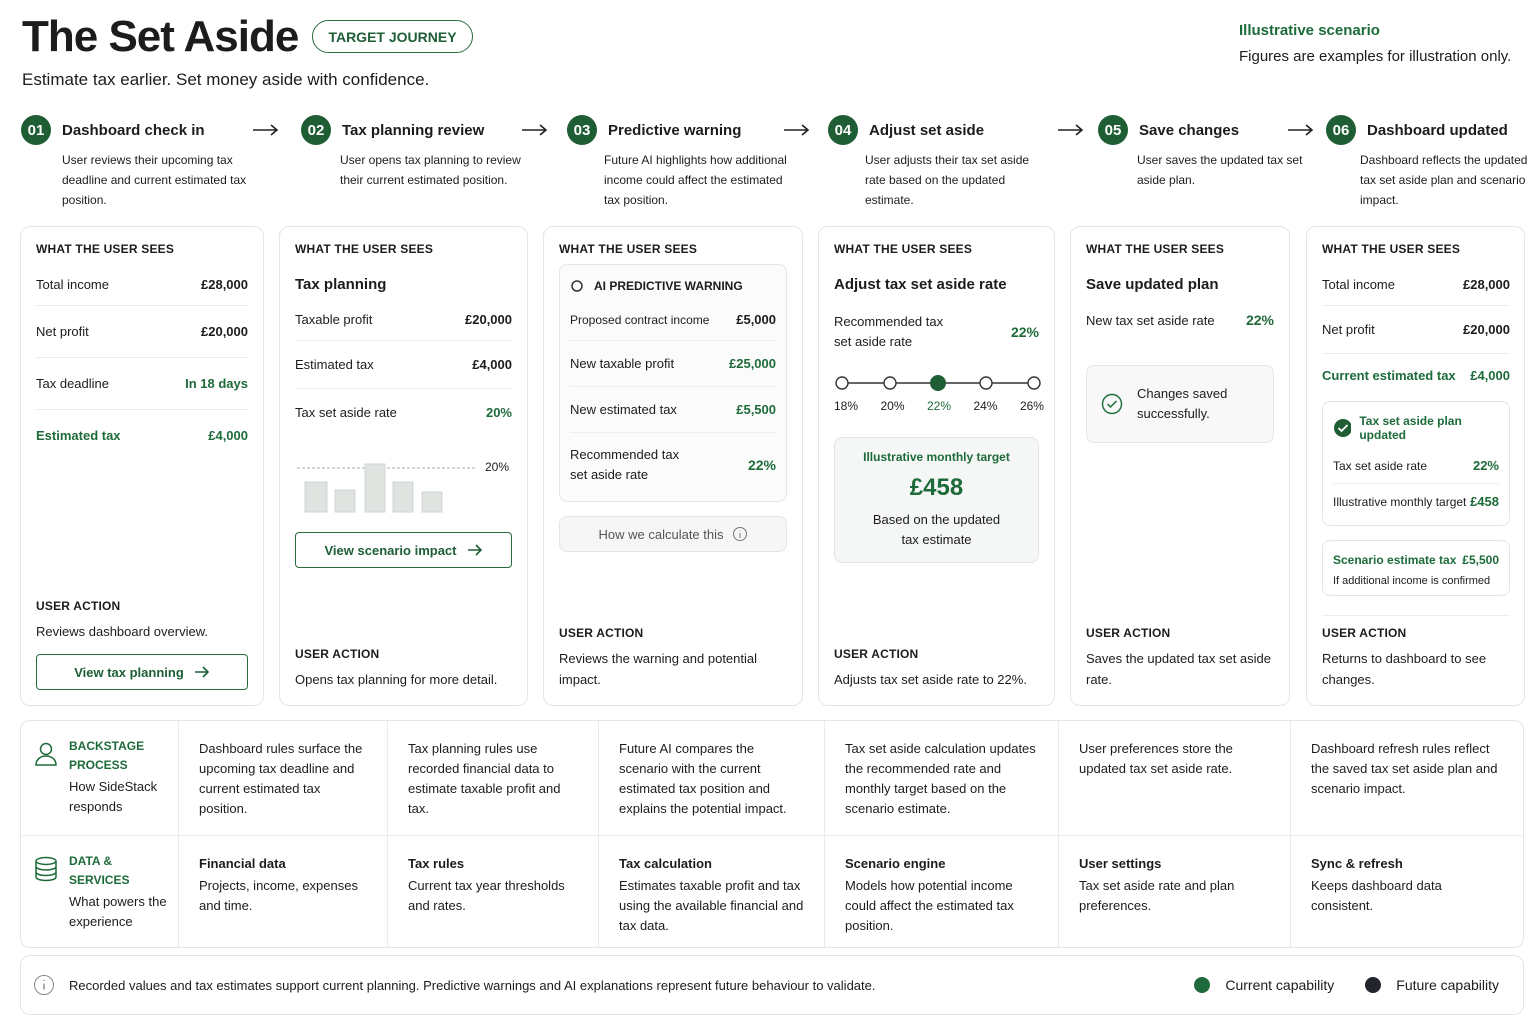 The height and width of the screenshot is (1024, 1536). I want to click on button: View scenario impact, so click(403, 550).